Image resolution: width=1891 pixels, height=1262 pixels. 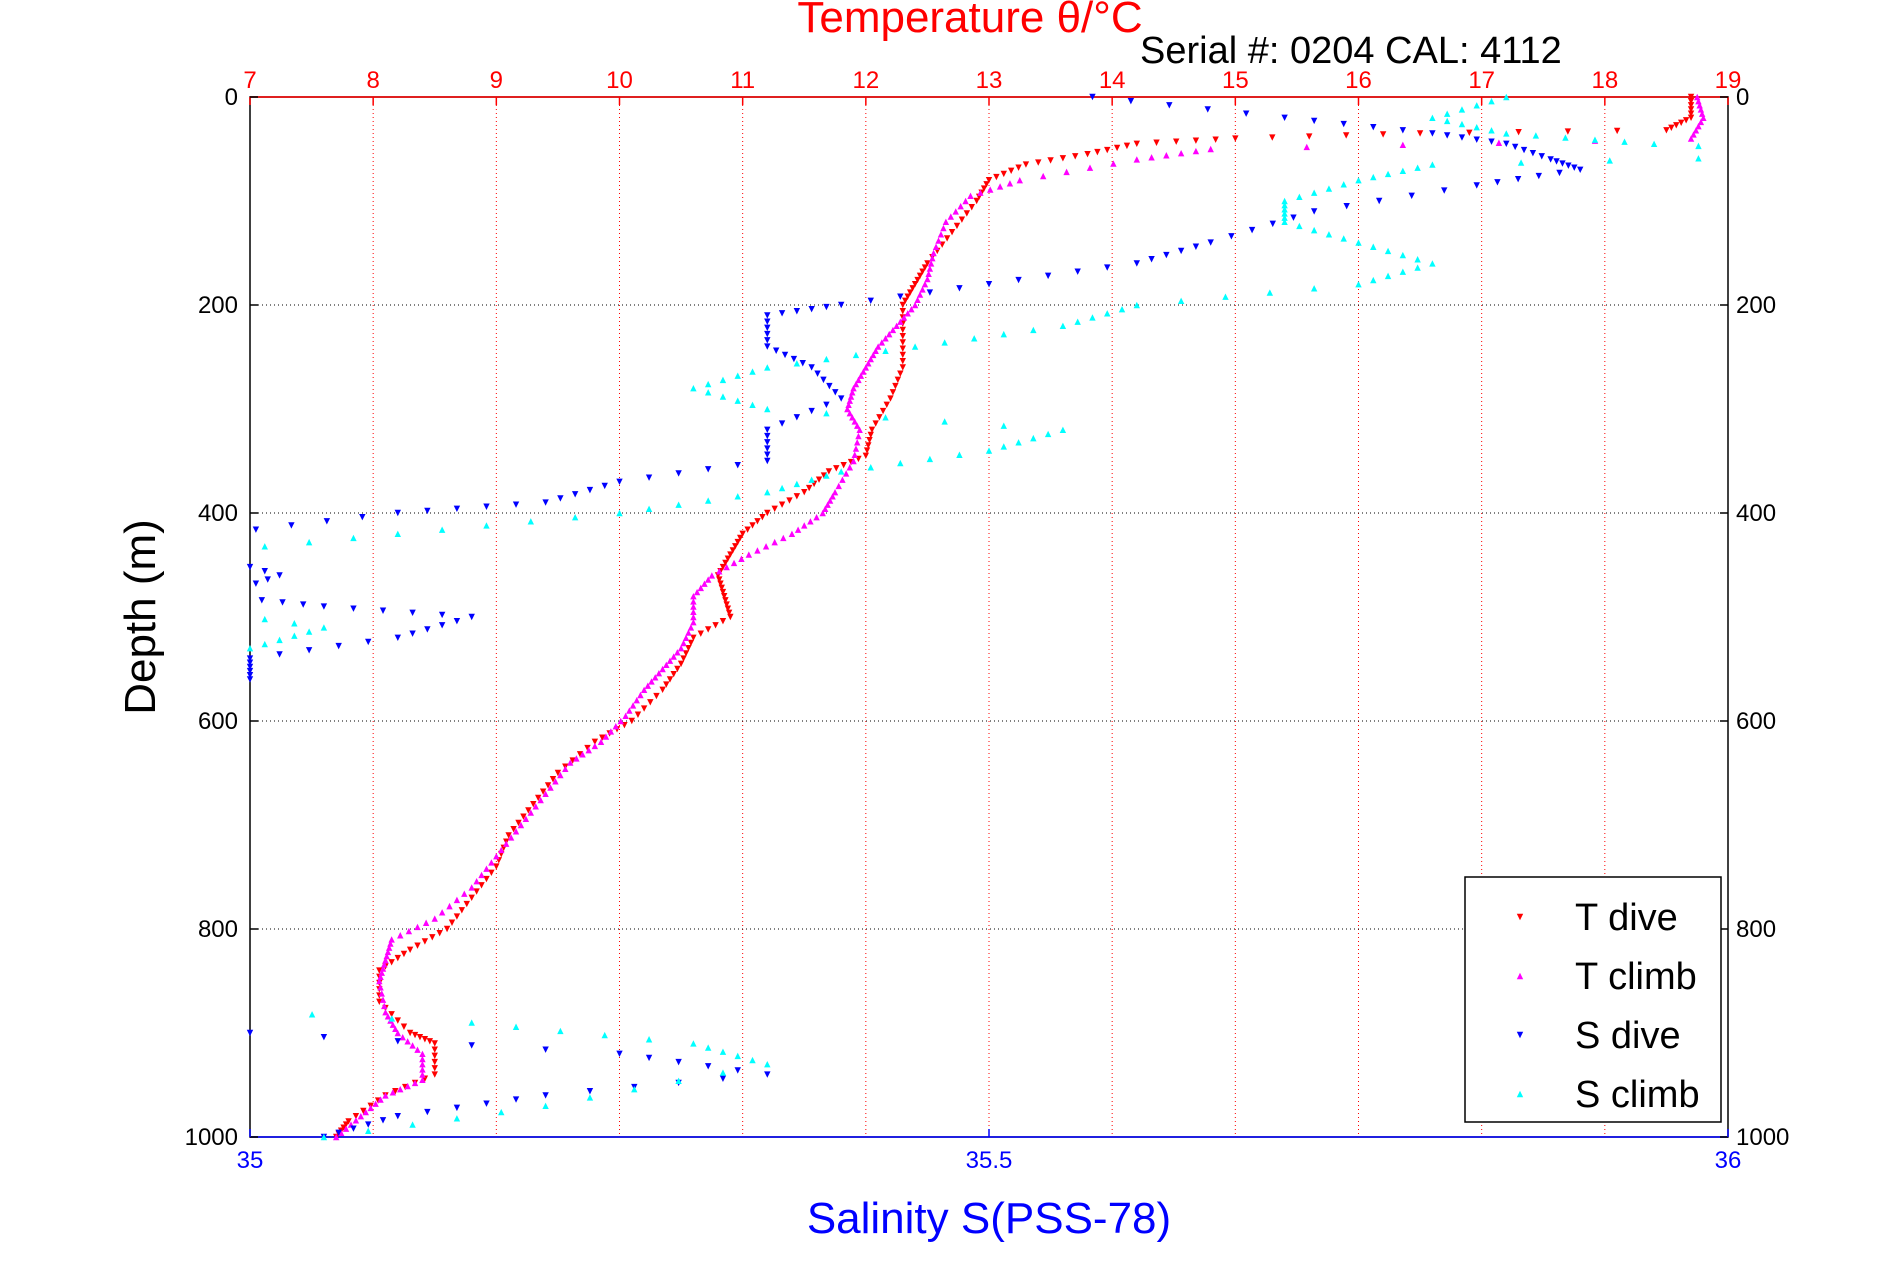 I want to click on legend-label: S climb, so click(x=1637, y=1095).